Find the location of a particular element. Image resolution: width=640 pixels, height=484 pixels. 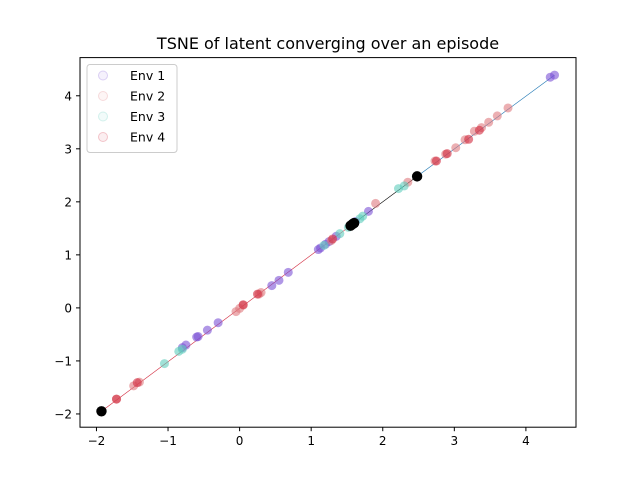

x-tick-label: −1 is located at coordinates (168, 441).